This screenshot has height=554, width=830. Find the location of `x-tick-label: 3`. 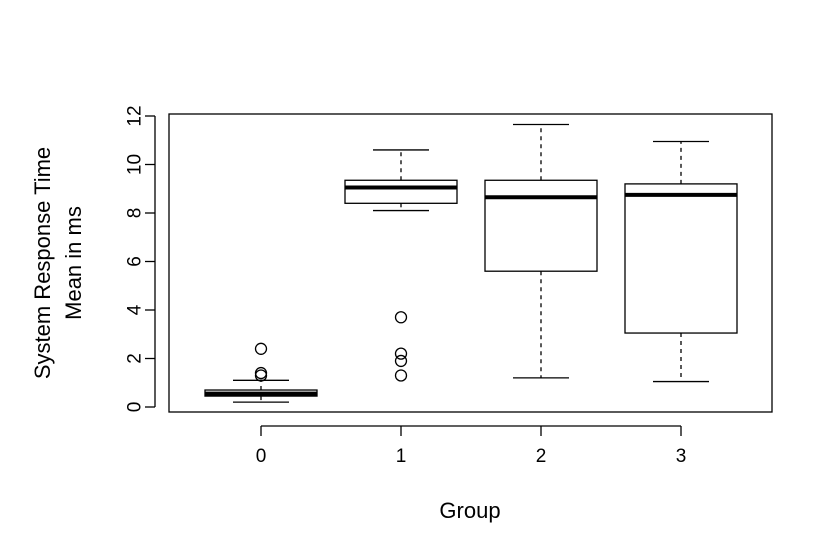

x-tick-label: 3 is located at coordinates (681, 456).